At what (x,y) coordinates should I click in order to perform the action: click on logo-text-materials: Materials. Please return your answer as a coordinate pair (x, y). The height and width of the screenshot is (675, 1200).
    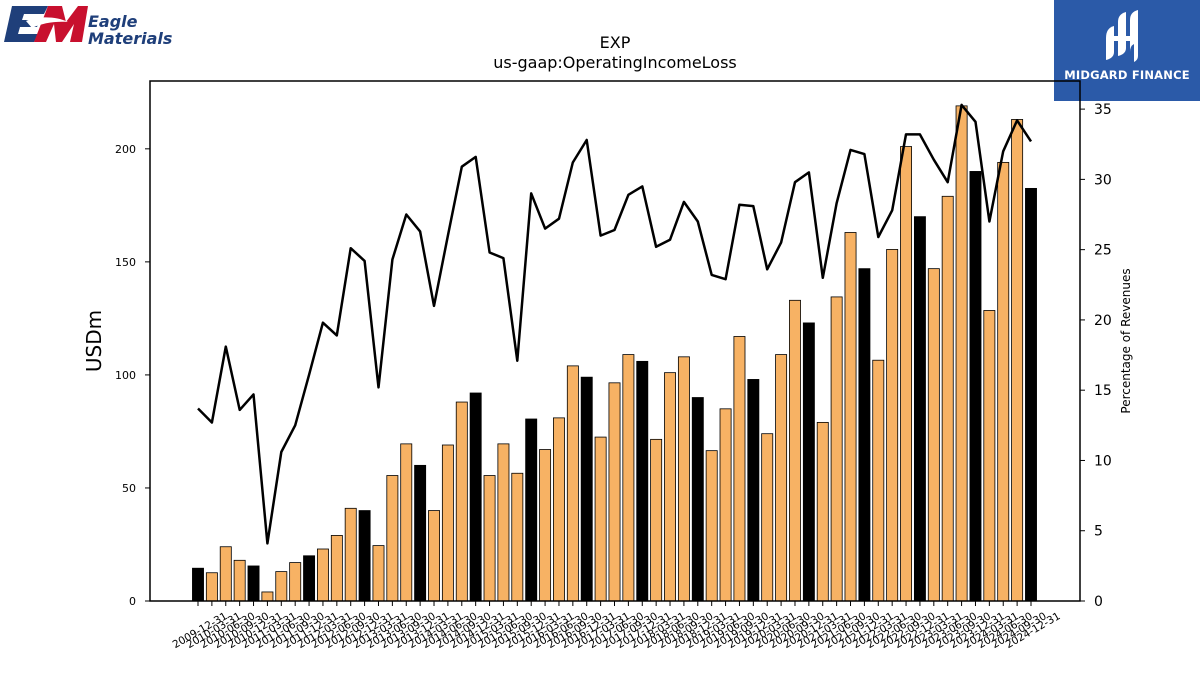
    Looking at the image, I should click on (130, 38).